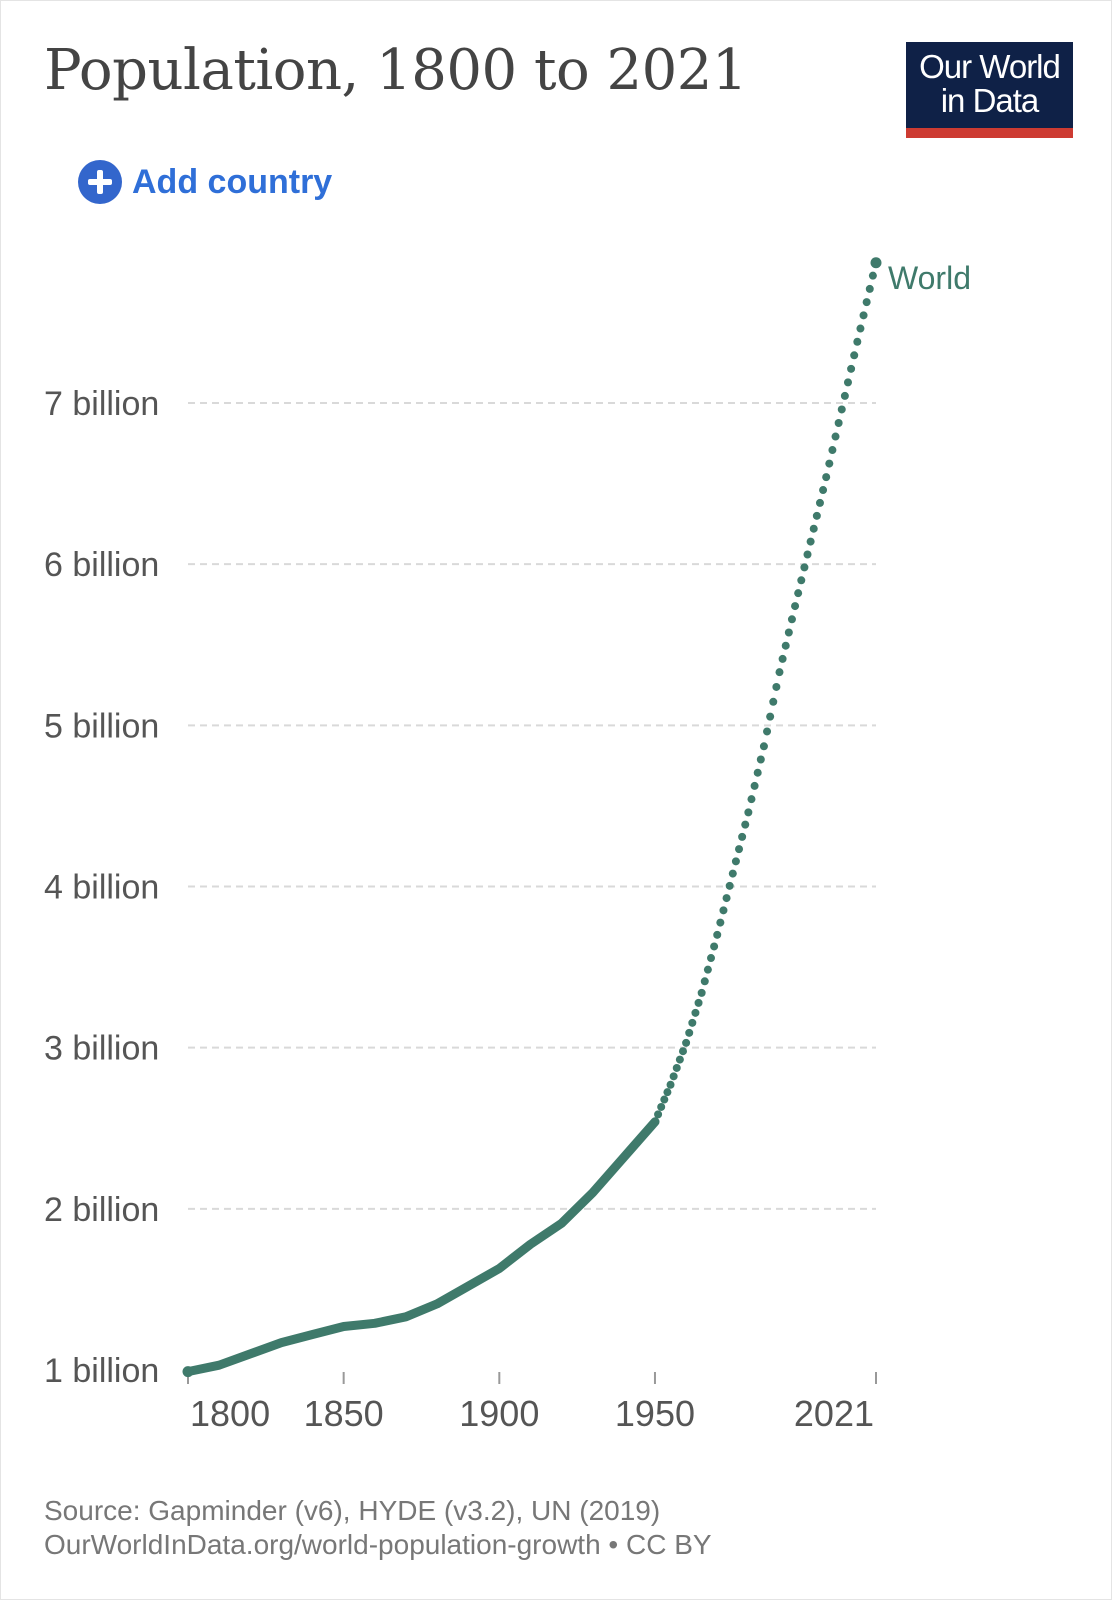 The image size is (1112, 1600). I want to click on x-tick-label: 1800, so click(230, 1413).